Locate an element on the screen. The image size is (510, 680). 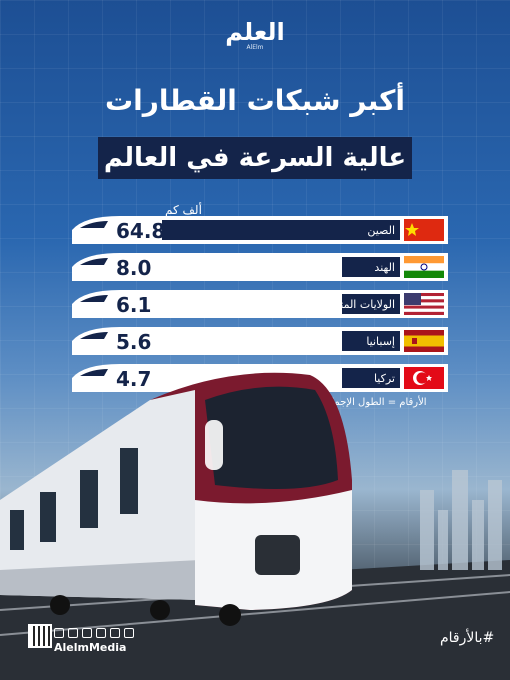
china-flag is located at coordinates (424, 230).